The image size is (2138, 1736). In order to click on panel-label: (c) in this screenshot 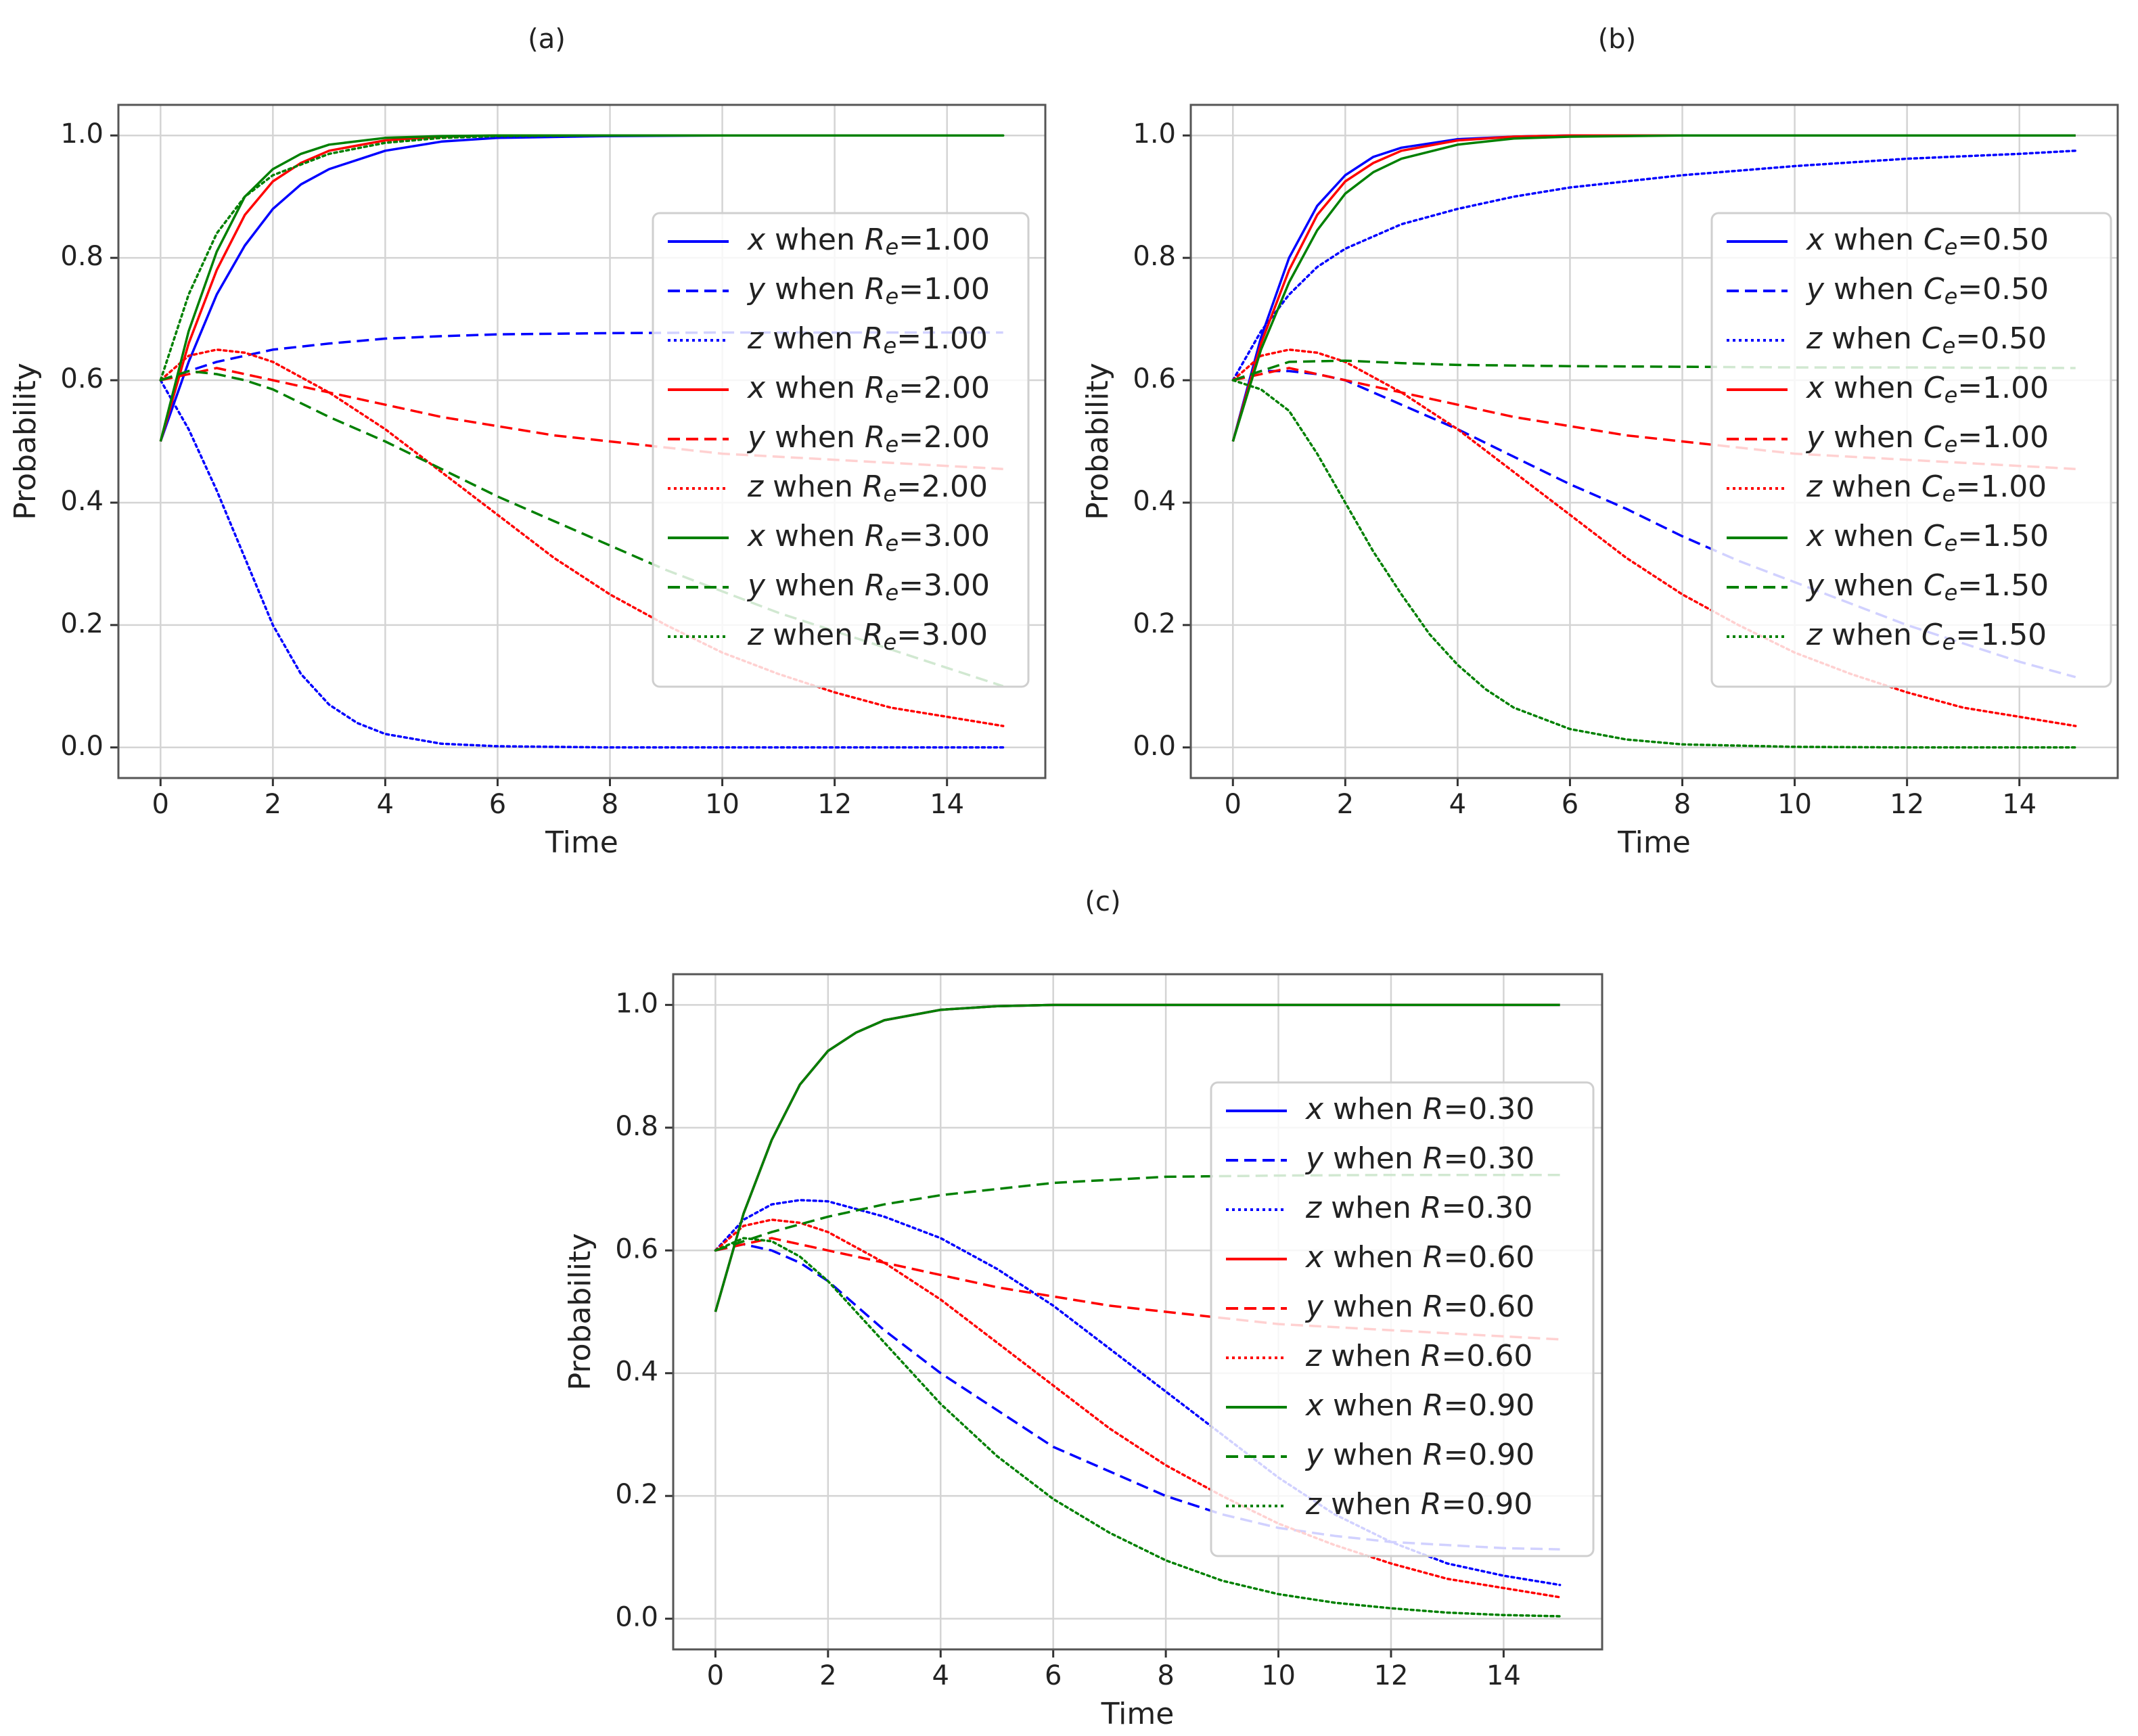, I will do `click(1103, 901)`.